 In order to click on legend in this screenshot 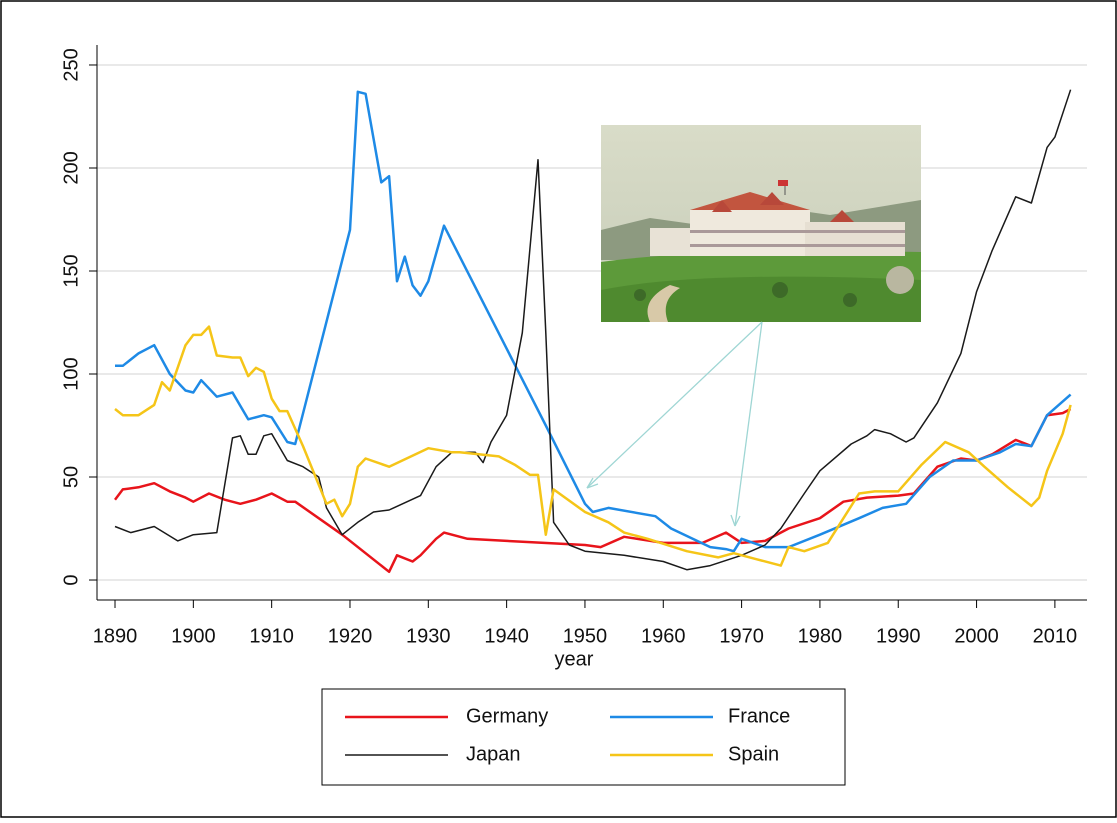, I will do `click(583, 737)`.